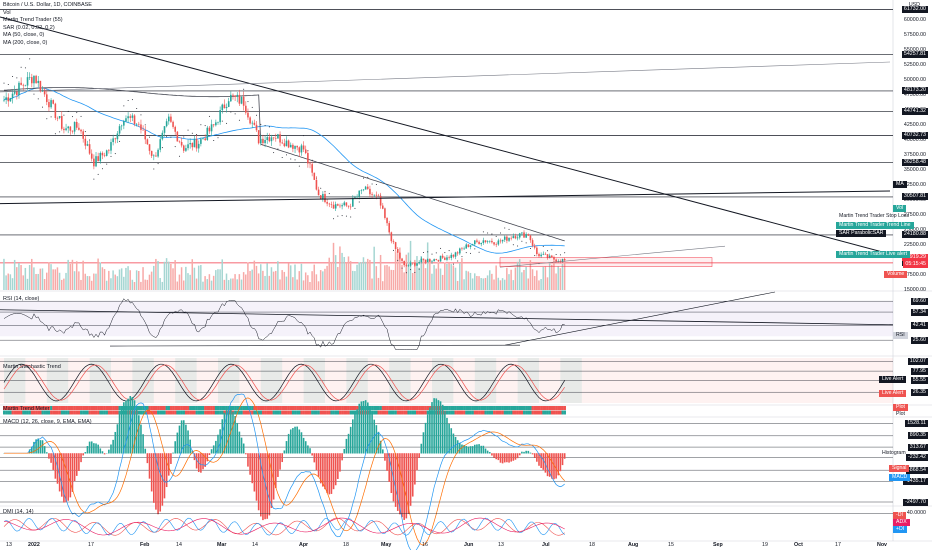 This screenshot has height=550, width=932. I want to click on macd-title: MACD (12, 26, close, 9, EMA, EMA), so click(47, 422).